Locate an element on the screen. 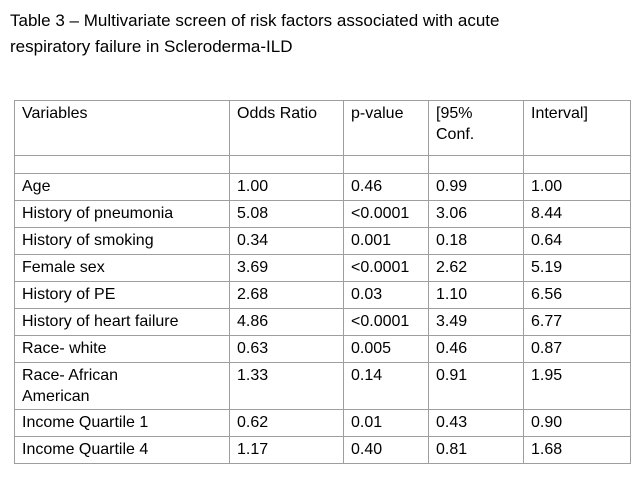 The image size is (644, 479). cell-odds-ratio: 1.33 is located at coordinates (286, 386).